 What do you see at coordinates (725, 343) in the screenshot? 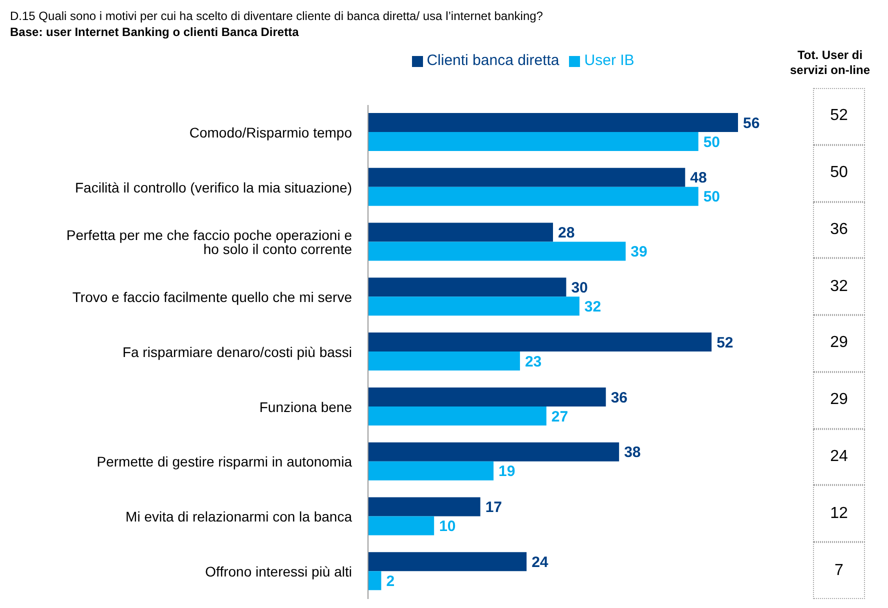
I see `data-label: 52` at bounding box center [725, 343].